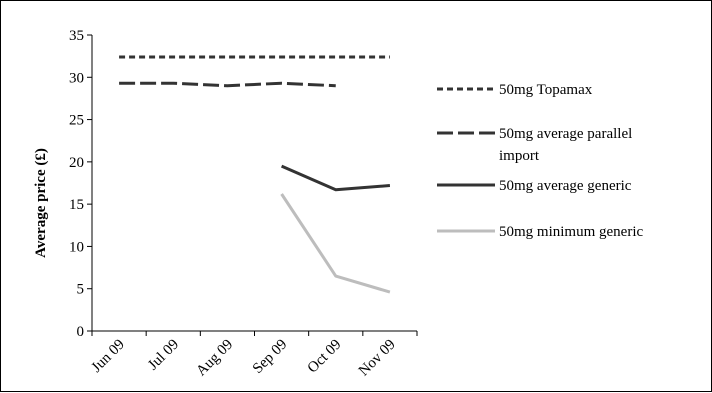 Image resolution: width=712 pixels, height=393 pixels. Describe the element at coordinates (565, 145) in the screenshot. I see `legend-label-2: 50mg average parallel import` at that location.